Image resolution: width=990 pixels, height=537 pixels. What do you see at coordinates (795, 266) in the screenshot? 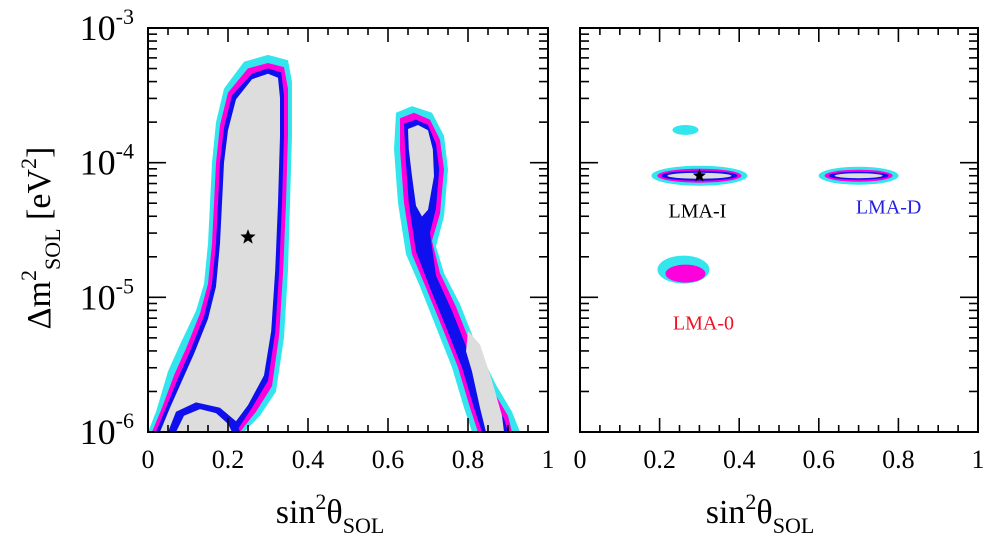
I see `right-solution-labels: LMA-I LMA-D LMA-0` at bounding box center [795, 266].